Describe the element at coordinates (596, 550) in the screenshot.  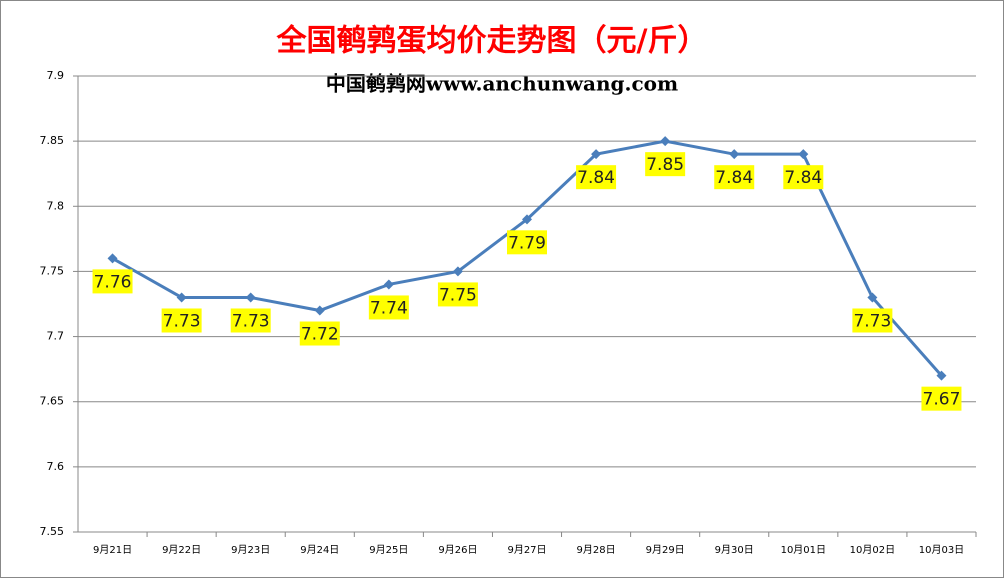
I see `x-tick-label: 9月28日` at that location.